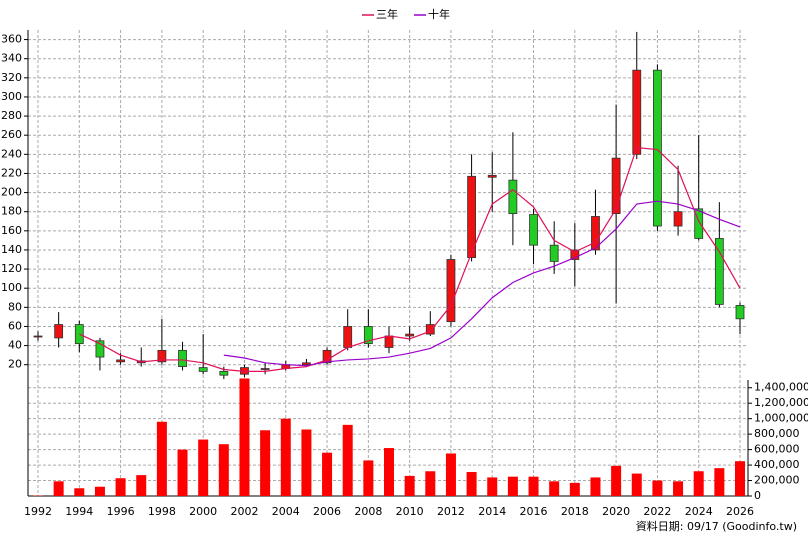  What do you see at coordinates (387, 14) in the screenshot?
I see `legend-label: 三年` at bounding box center [387, 14].